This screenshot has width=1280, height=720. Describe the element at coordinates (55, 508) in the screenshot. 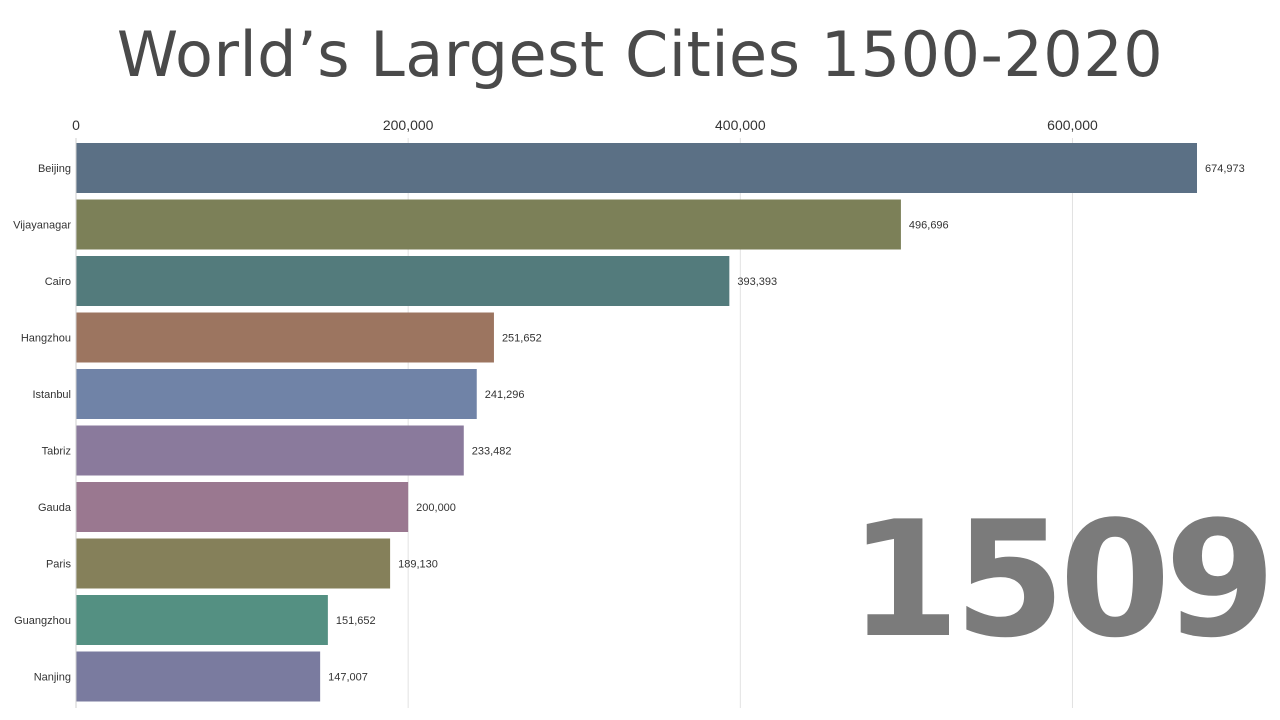

I see `category-label: Gauda` at that location.